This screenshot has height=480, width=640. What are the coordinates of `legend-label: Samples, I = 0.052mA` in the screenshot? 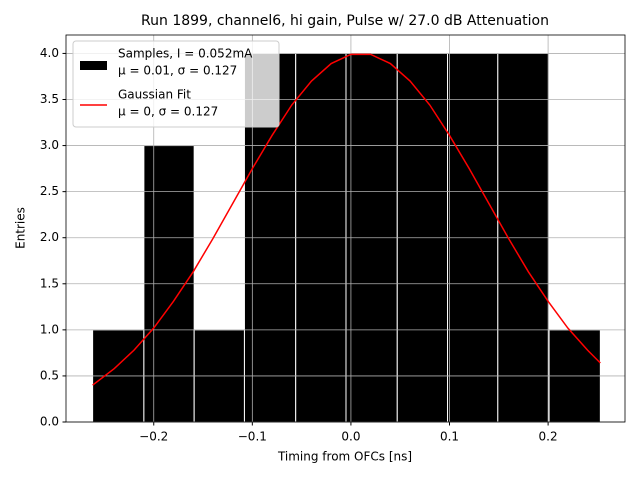 It's located at (185, 54).